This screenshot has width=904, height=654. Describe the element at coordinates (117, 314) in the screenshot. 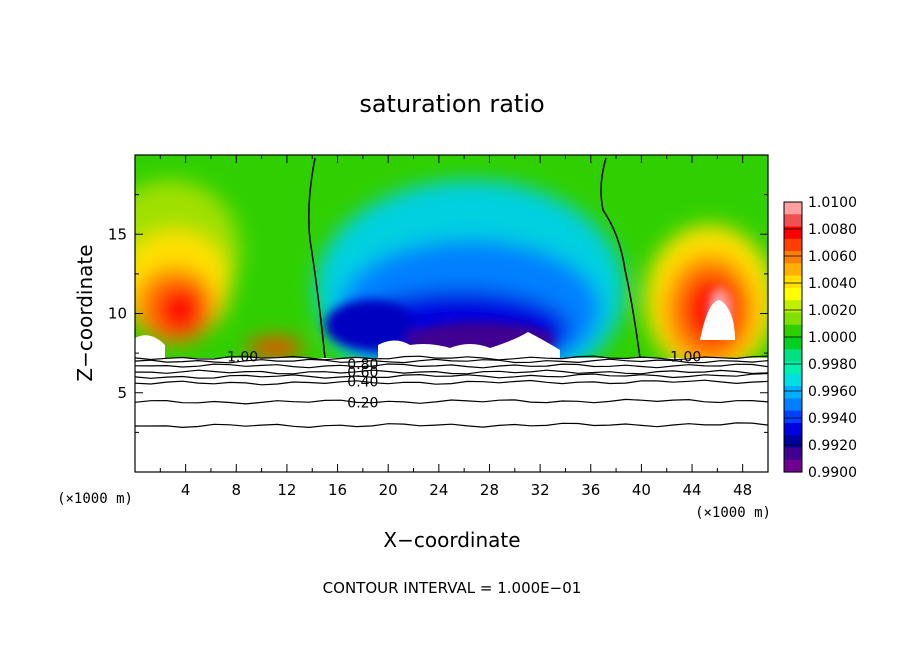

I see `y-tick-label: 10` at that location.